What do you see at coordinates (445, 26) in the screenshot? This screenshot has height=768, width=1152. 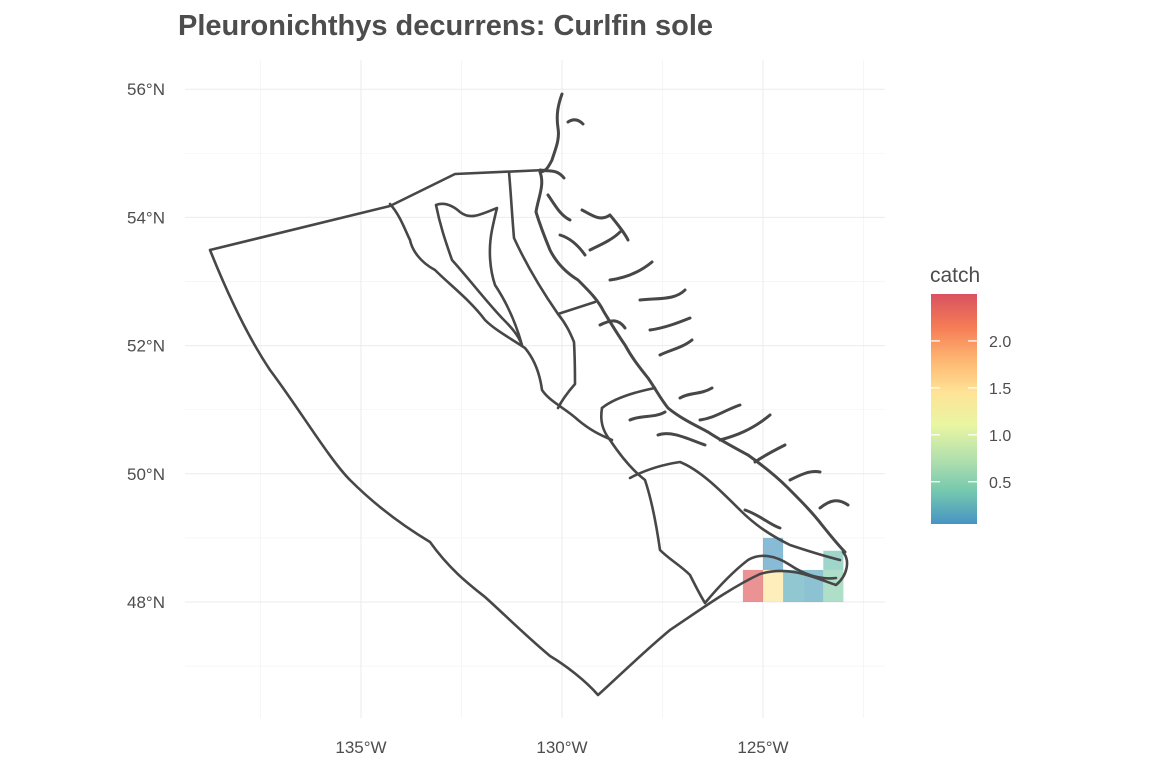 I see `map-title: Pleuronichthys decurrens: Curlfin sole` at bounding box center [445, 26].